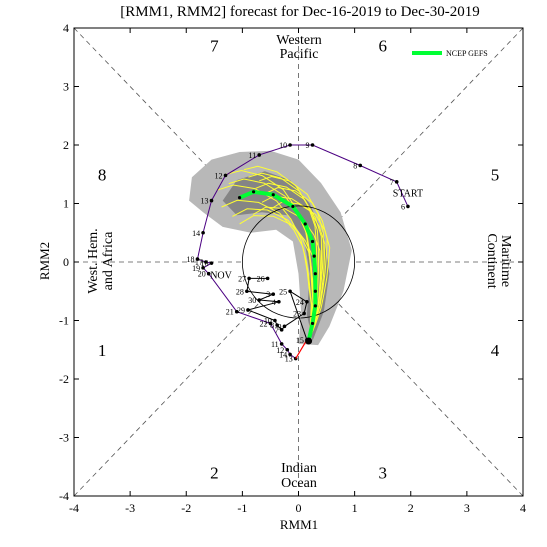 This screenshot has height=547, width=547. What do you see at coordinates (392, 182) in the screenshot?
I see `observed-point-label: 7` at bounding box center [392, 182].